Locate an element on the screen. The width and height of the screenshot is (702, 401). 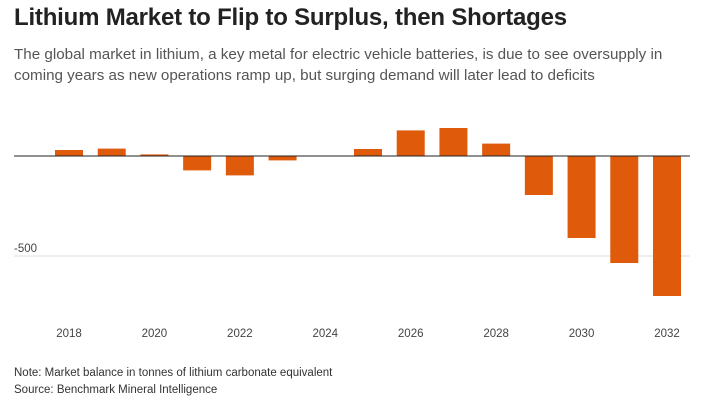
x-tick-label: 2032 is located at coordinates (667, 334).